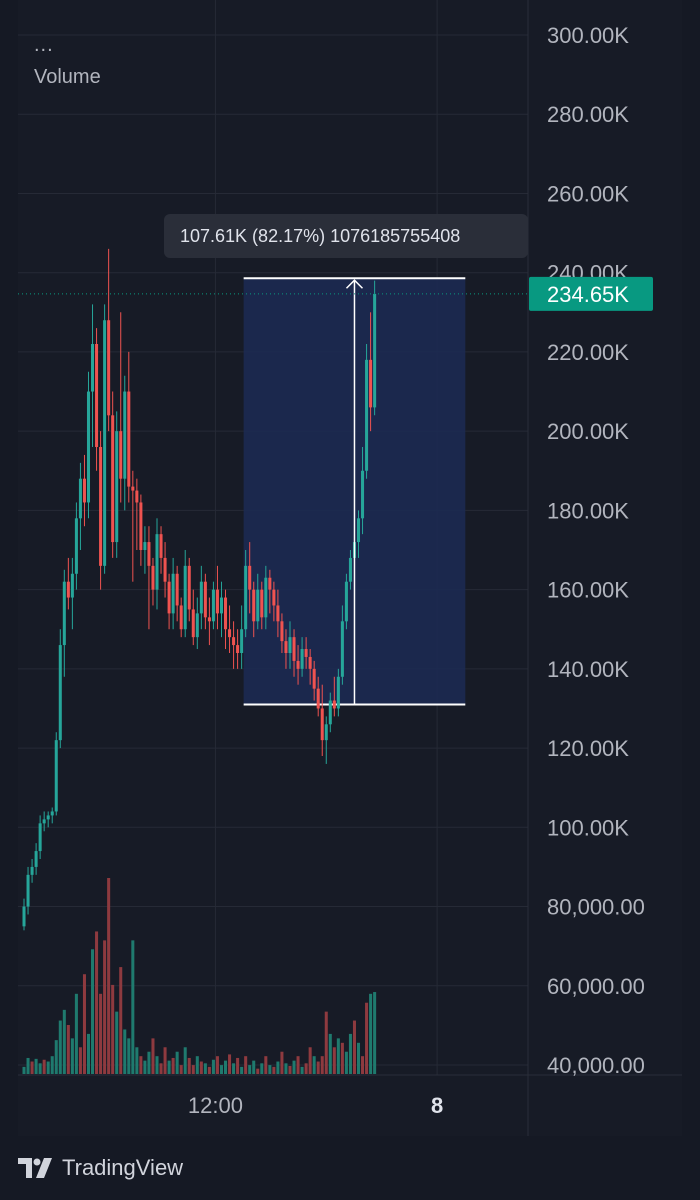 This screenshot has width=700, height=1200. What do you see at coordinates (123, 1167) in the screenshot?
I see `brand-name: TradingView` at bounding box center [123, 1167].